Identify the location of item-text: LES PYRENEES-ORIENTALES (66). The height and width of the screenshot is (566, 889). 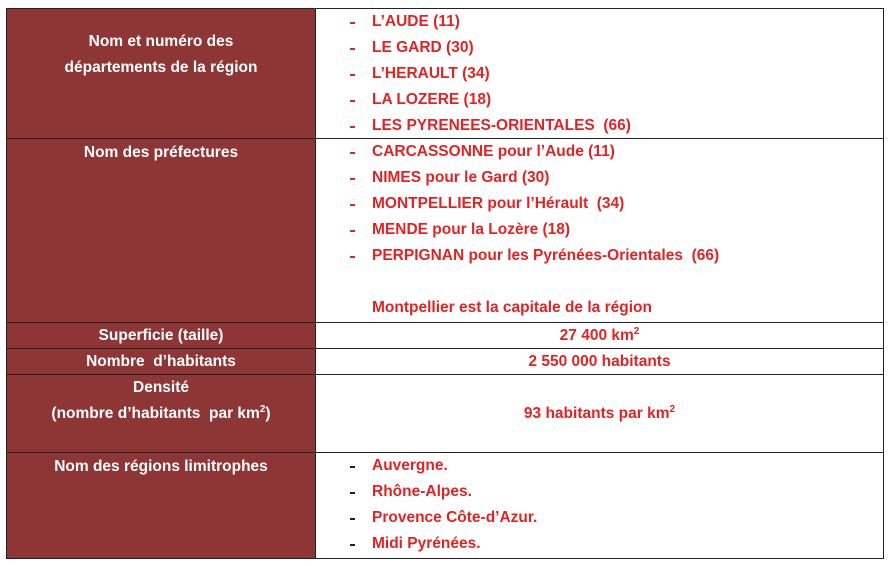
(501, 125).